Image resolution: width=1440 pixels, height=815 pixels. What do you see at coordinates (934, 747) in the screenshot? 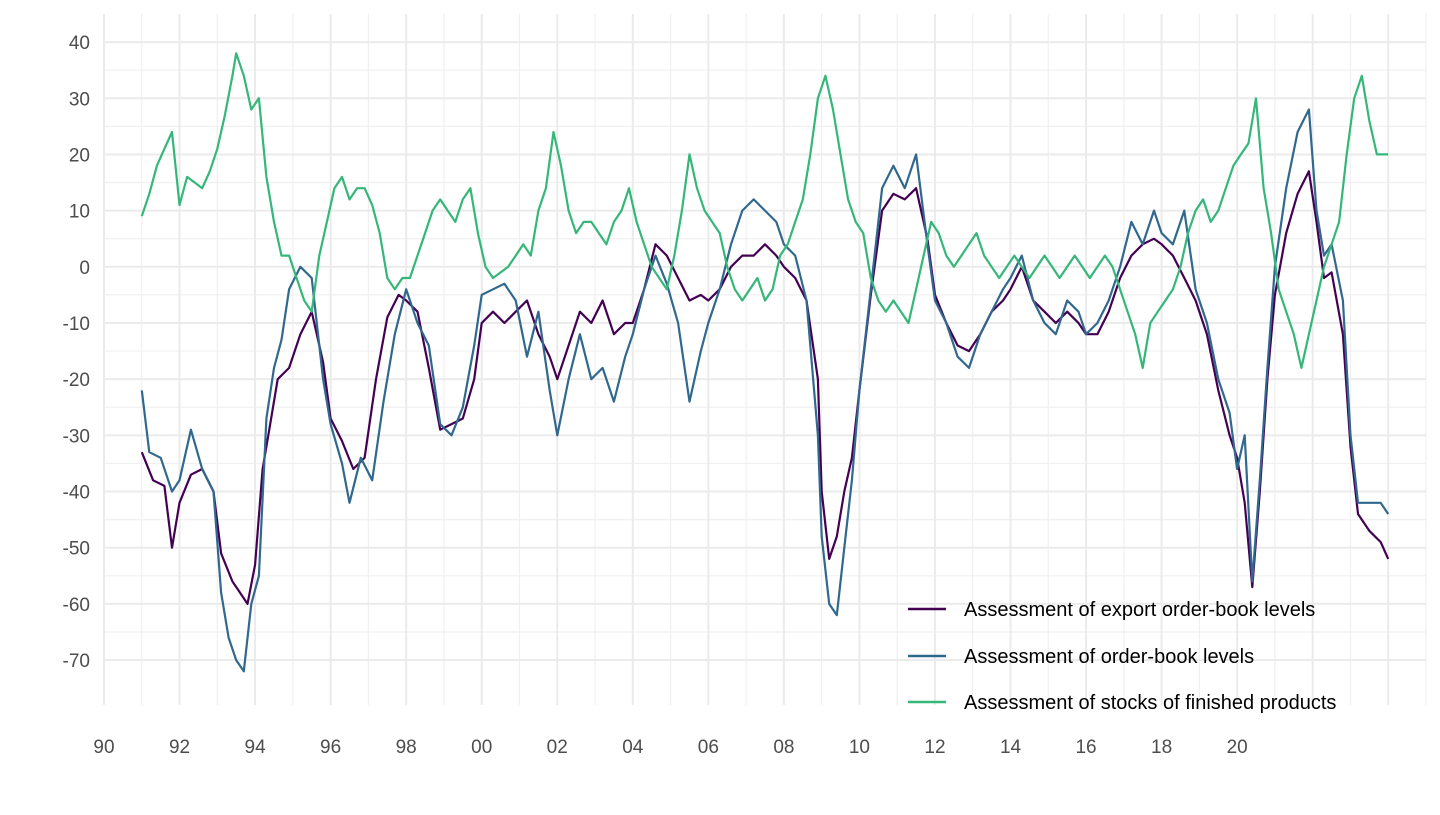
I see `x-tick-label: 12` at bounding box center [934, 747].